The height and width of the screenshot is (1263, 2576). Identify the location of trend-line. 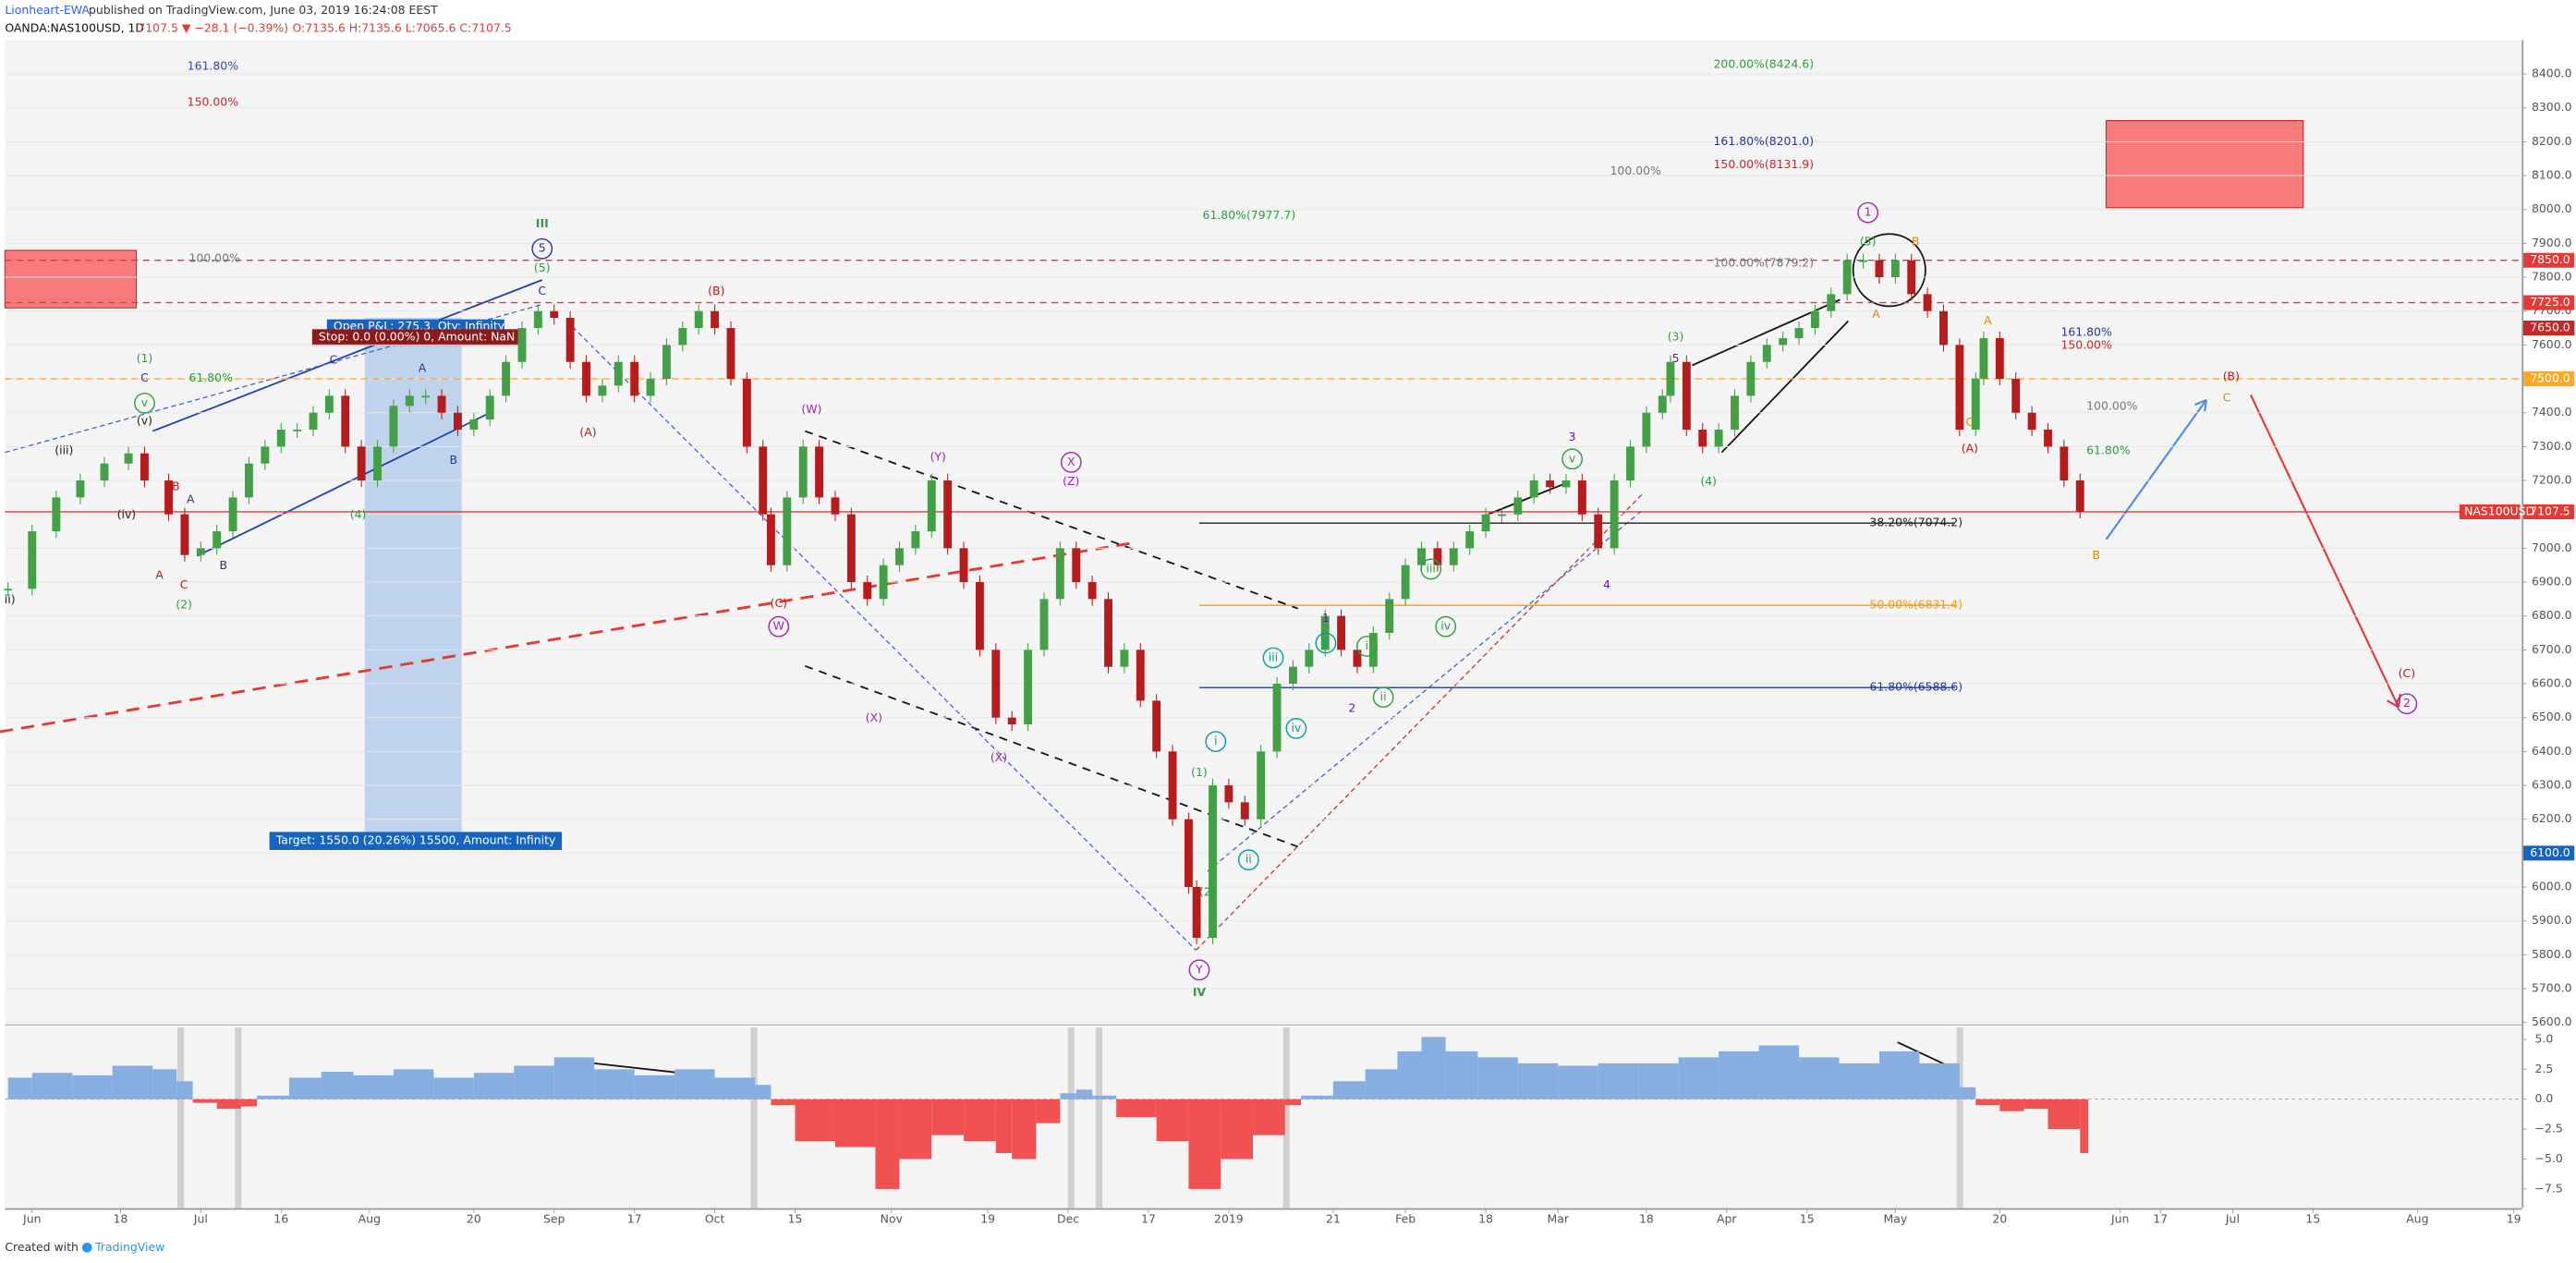
(1528, 498).